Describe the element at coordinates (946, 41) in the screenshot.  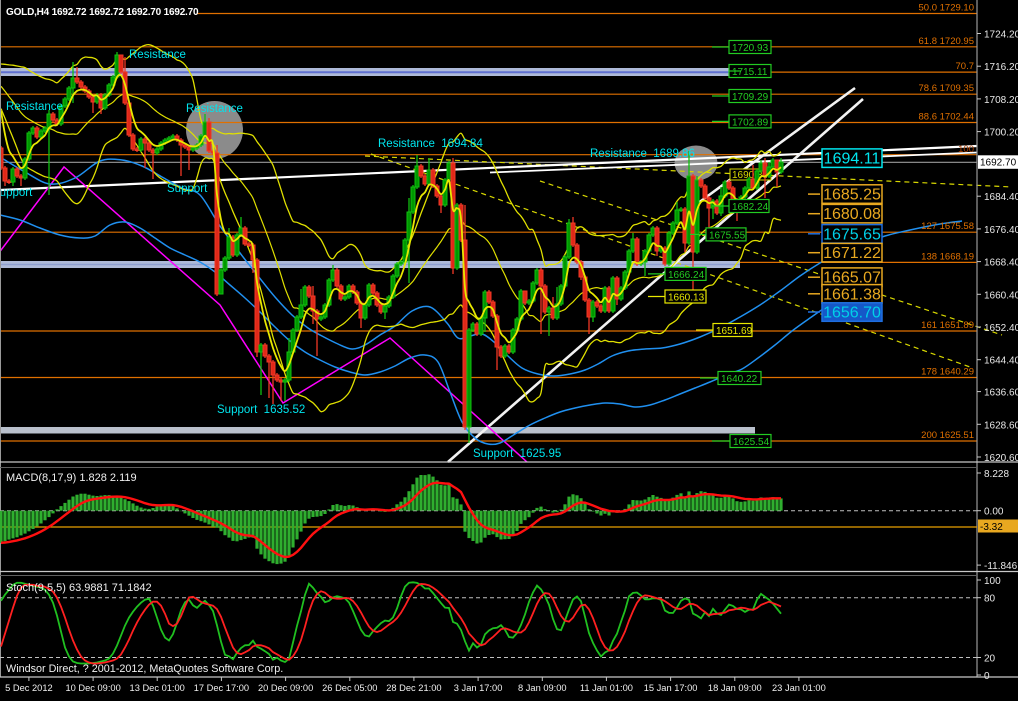
I see `svg-text: 61.8 1720.95` at that location.